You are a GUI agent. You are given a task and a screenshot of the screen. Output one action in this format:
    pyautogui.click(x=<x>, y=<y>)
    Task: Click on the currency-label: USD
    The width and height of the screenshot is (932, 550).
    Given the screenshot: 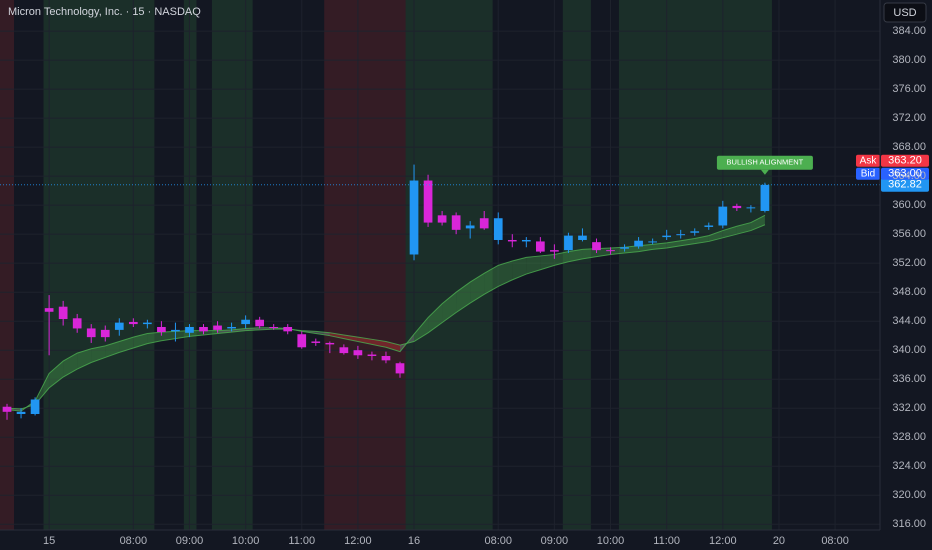 What is the action you would take?
    pyautogui.click(x=904, y=13)
    